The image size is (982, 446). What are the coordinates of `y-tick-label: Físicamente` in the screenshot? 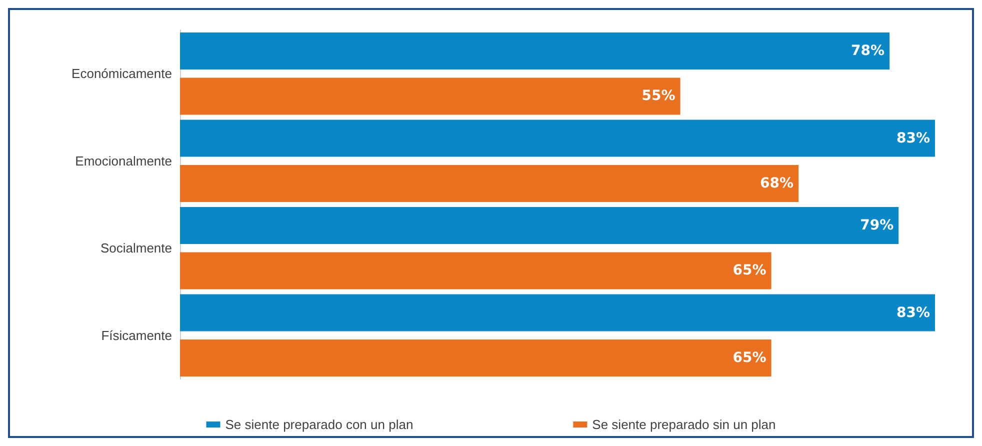 It's located at (136, 335).